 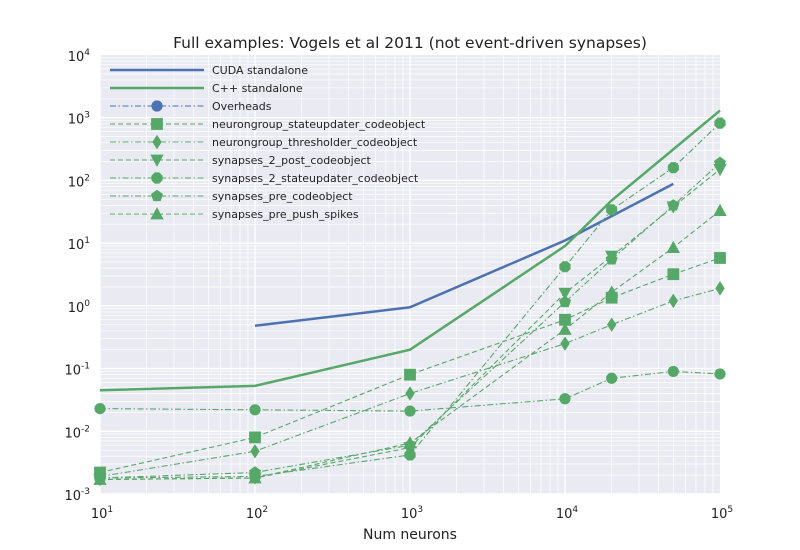 What do you see at coordinates (315, 178) in the screenshot?
I see `legend-label: synapses_2_stateupdater_codeobject` at bounding box center [315, 178].